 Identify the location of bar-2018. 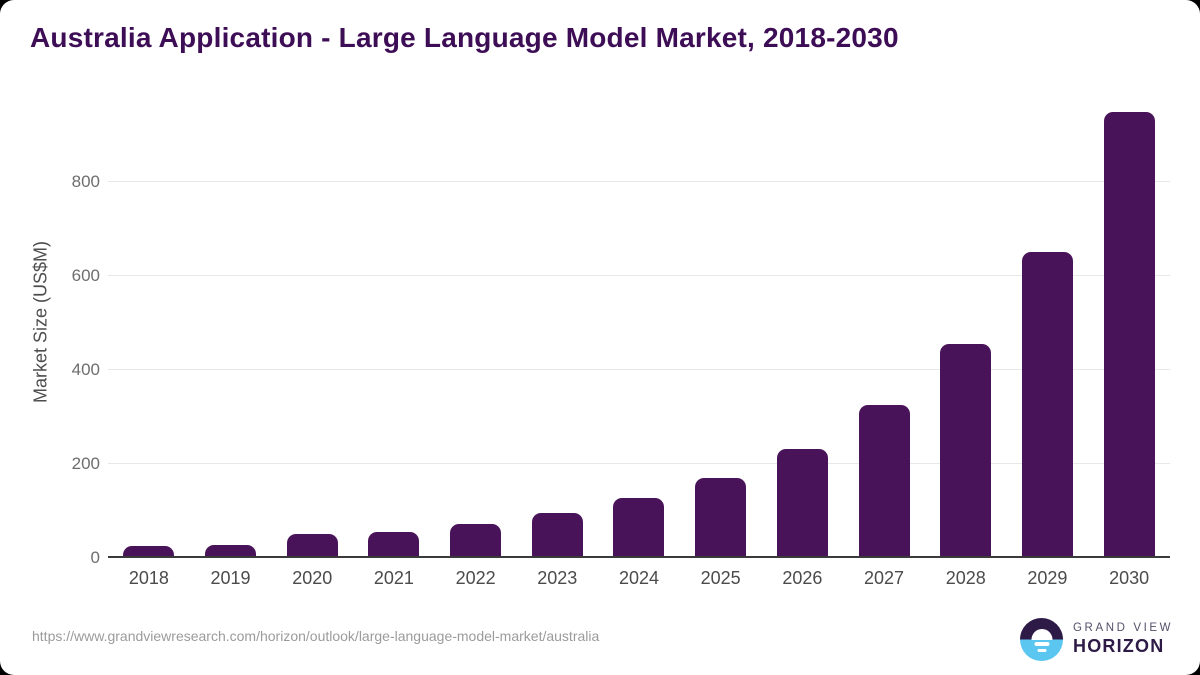
(149, 552).